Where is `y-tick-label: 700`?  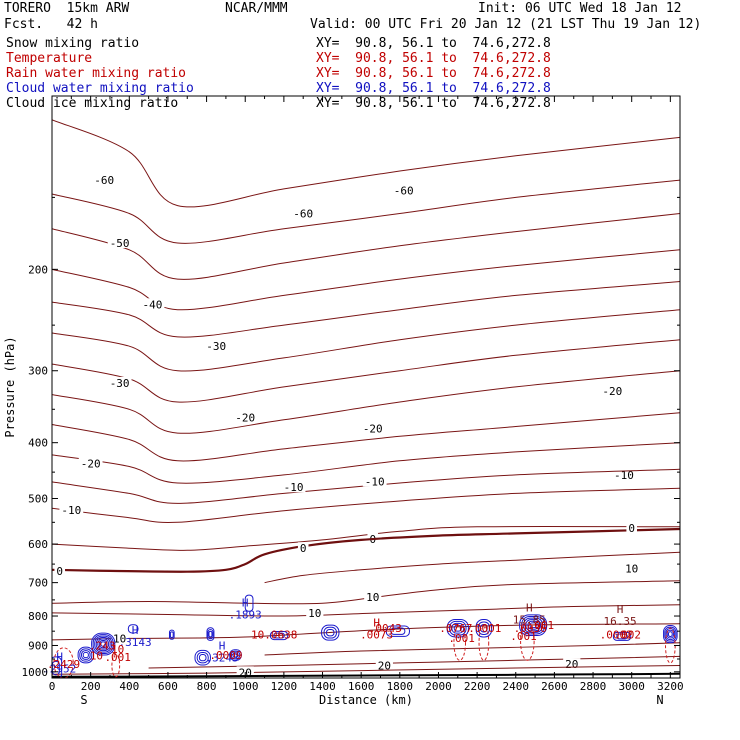
y-tick-label: 700 is located at coordinates (38, 583).